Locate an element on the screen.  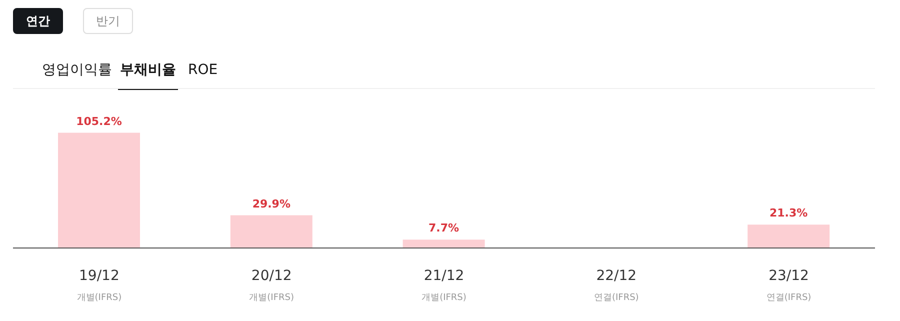
x-tick-label: 20/12 개별(IFRS) is located at coordinates (271, 285).